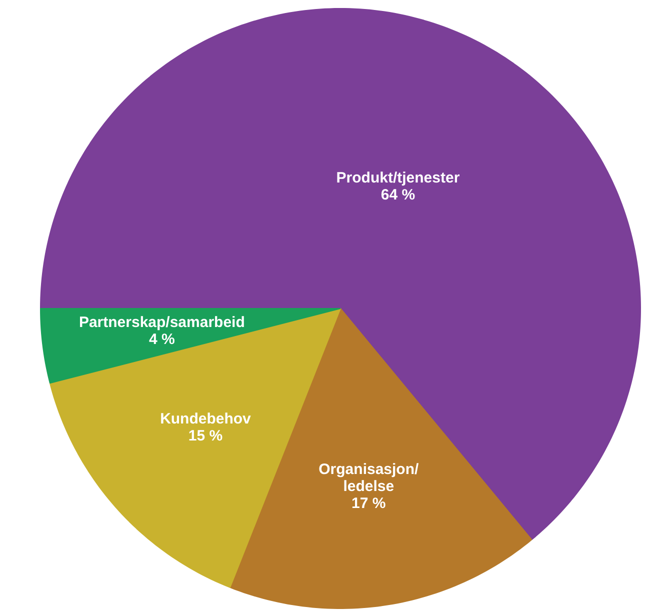 The image size is (665, 613). What do you see at coordinates (206, 419) in the screenshot?
I see `slice-label: Kundebehov` at bounding box center [206, 419].